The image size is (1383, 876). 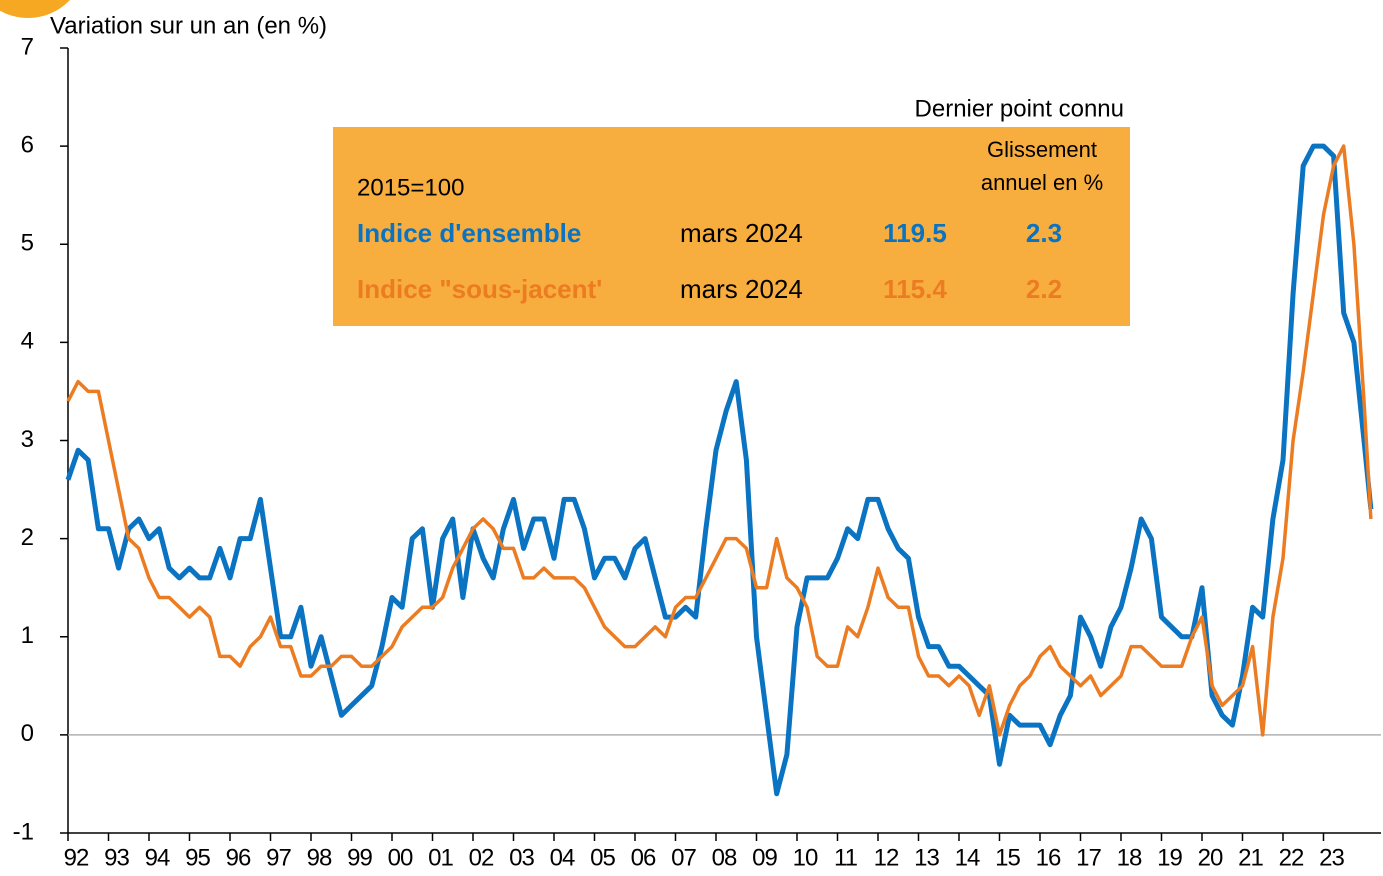 What do you see at coordinates (643, 857) in the screenshot?
I see `x-tick-label: 06` at bounding box center [643, 857].